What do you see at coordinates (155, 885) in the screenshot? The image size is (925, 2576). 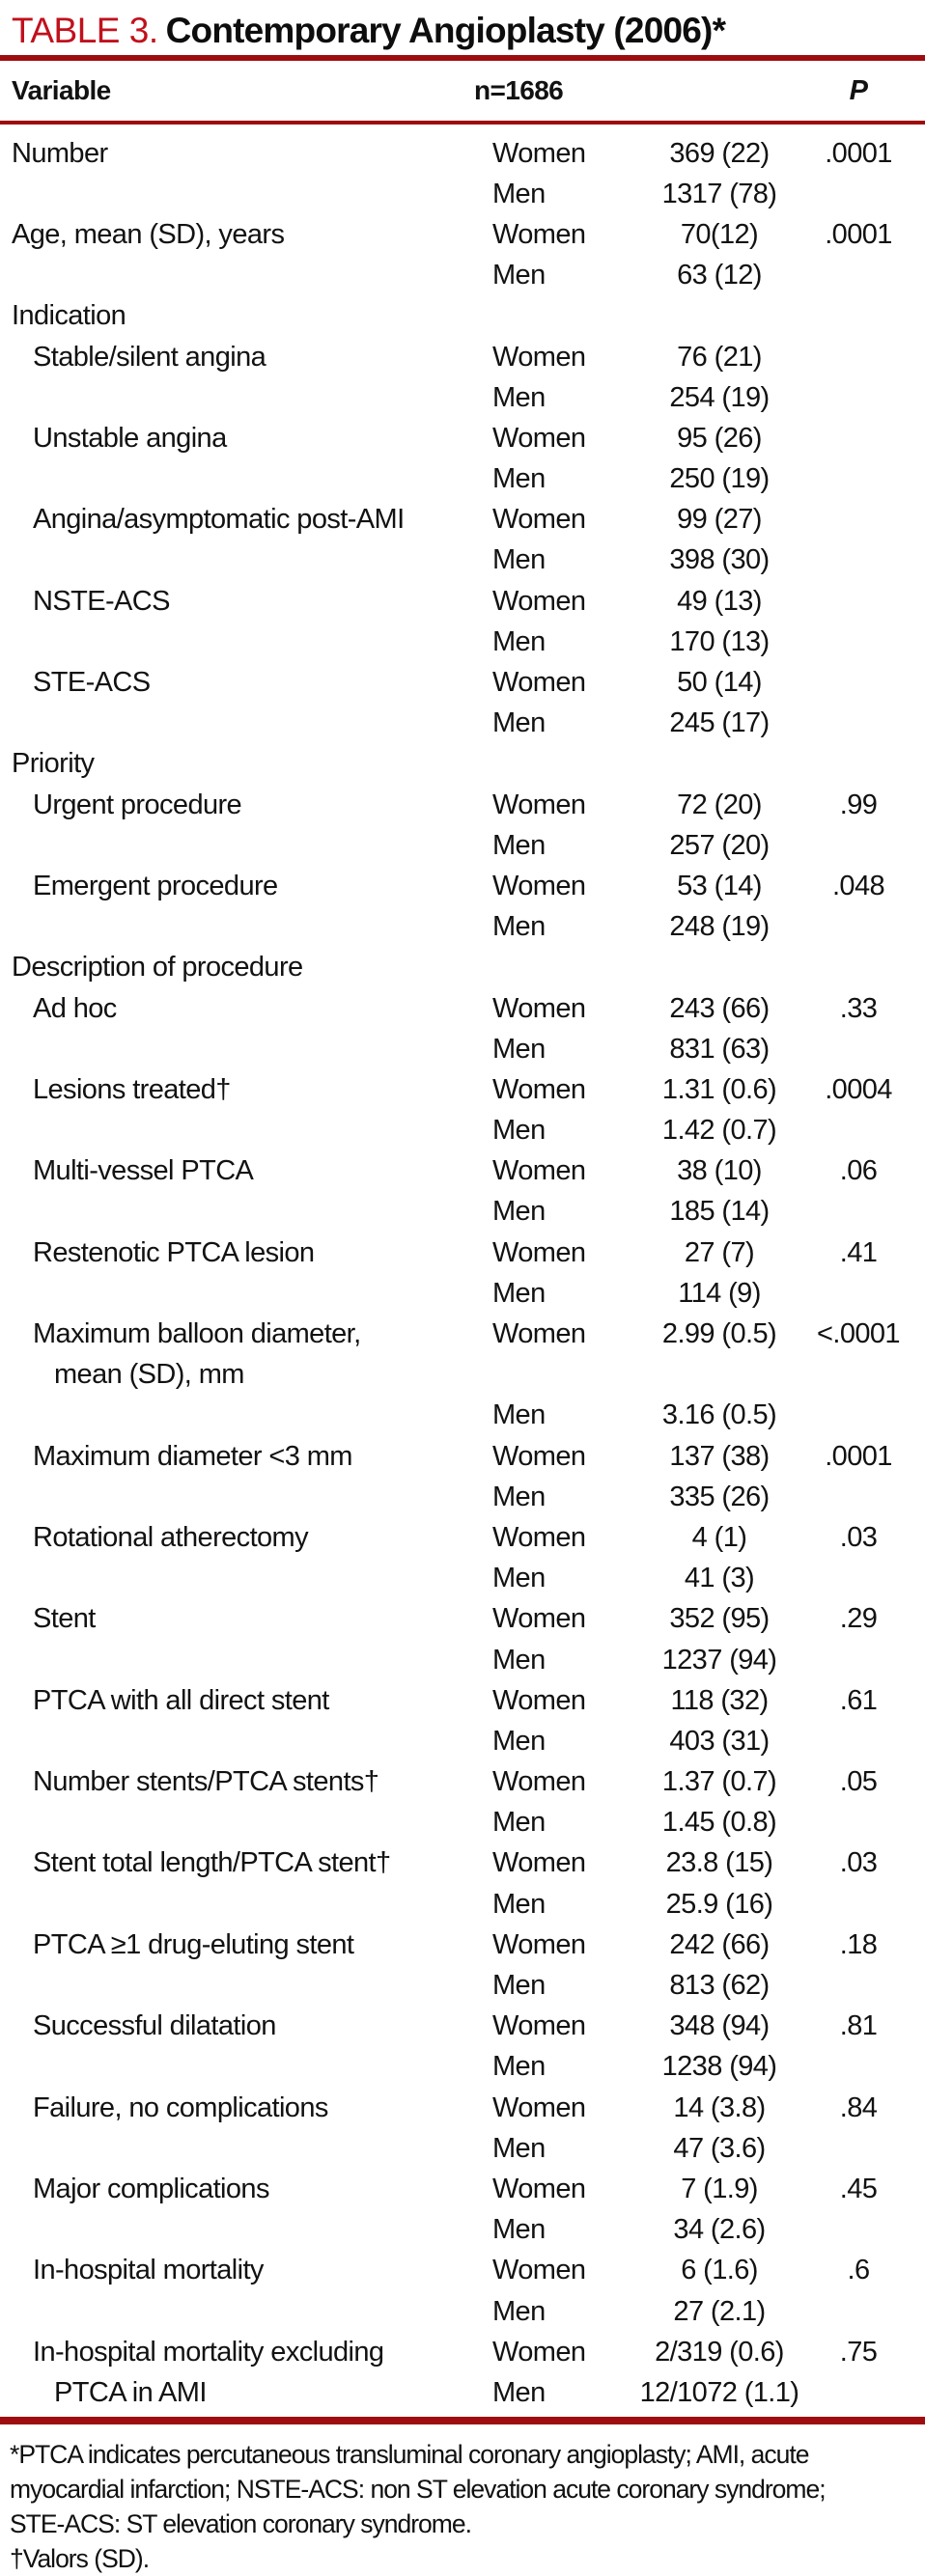 I see `variable-label: Emergent procedure` at bounding box center [155, 885].